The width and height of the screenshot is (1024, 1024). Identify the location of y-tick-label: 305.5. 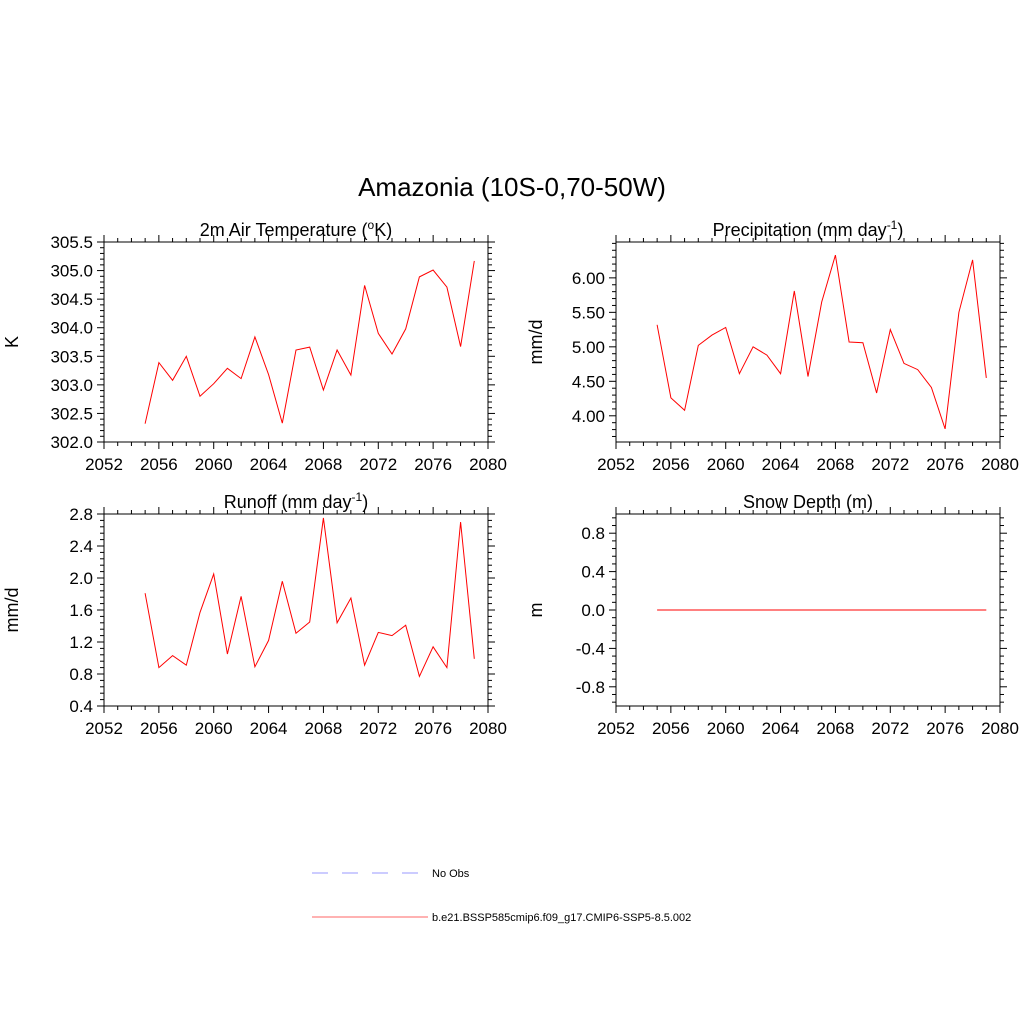
(71, 242).